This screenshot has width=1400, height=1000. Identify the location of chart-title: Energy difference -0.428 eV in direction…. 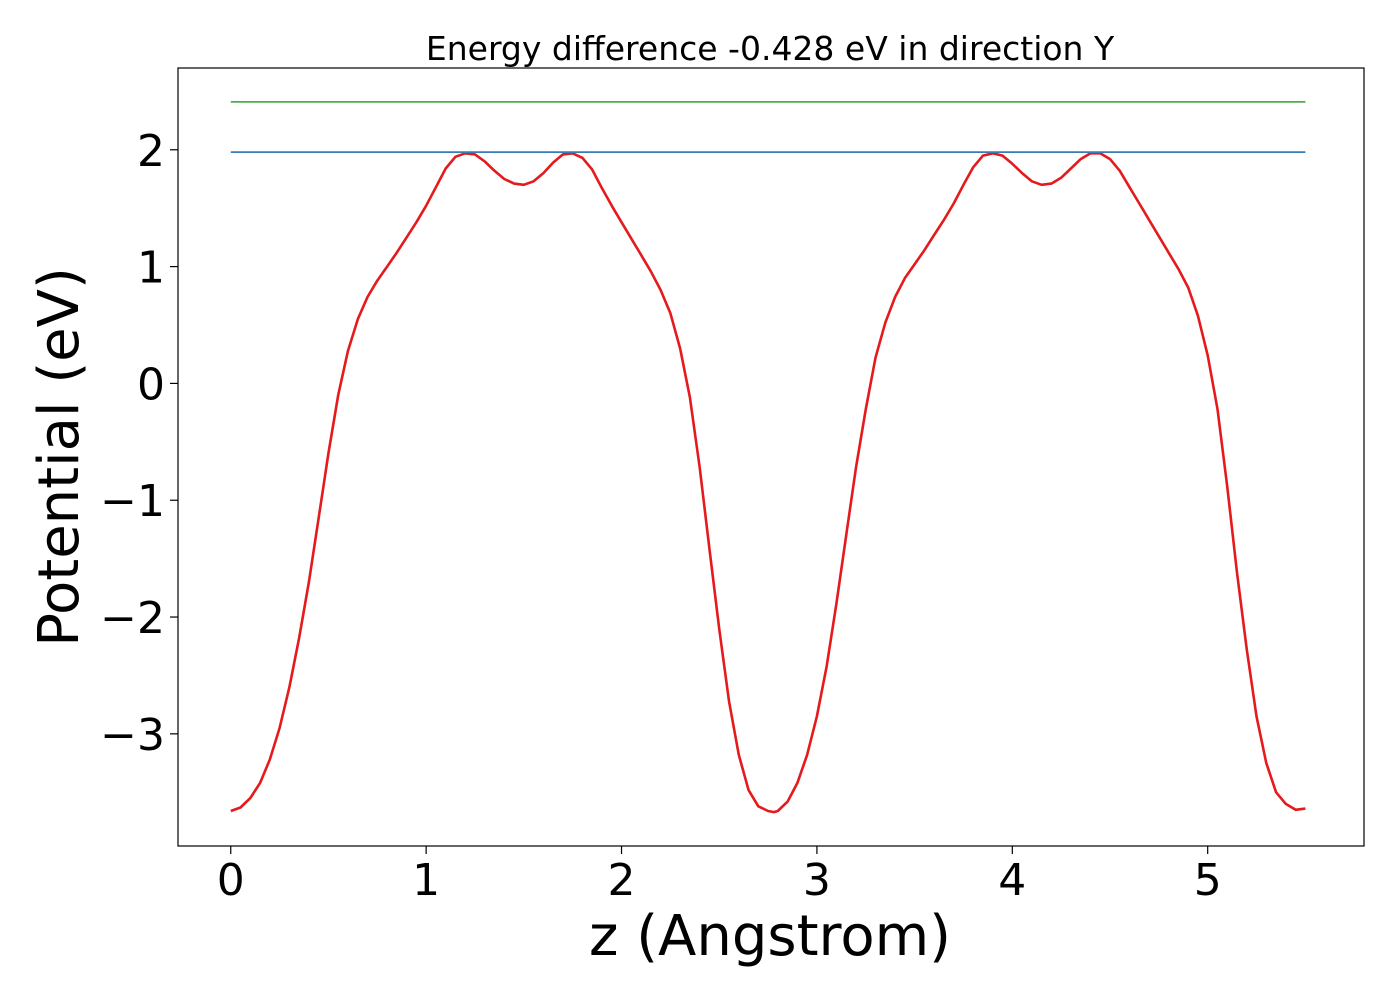
(770, 48).